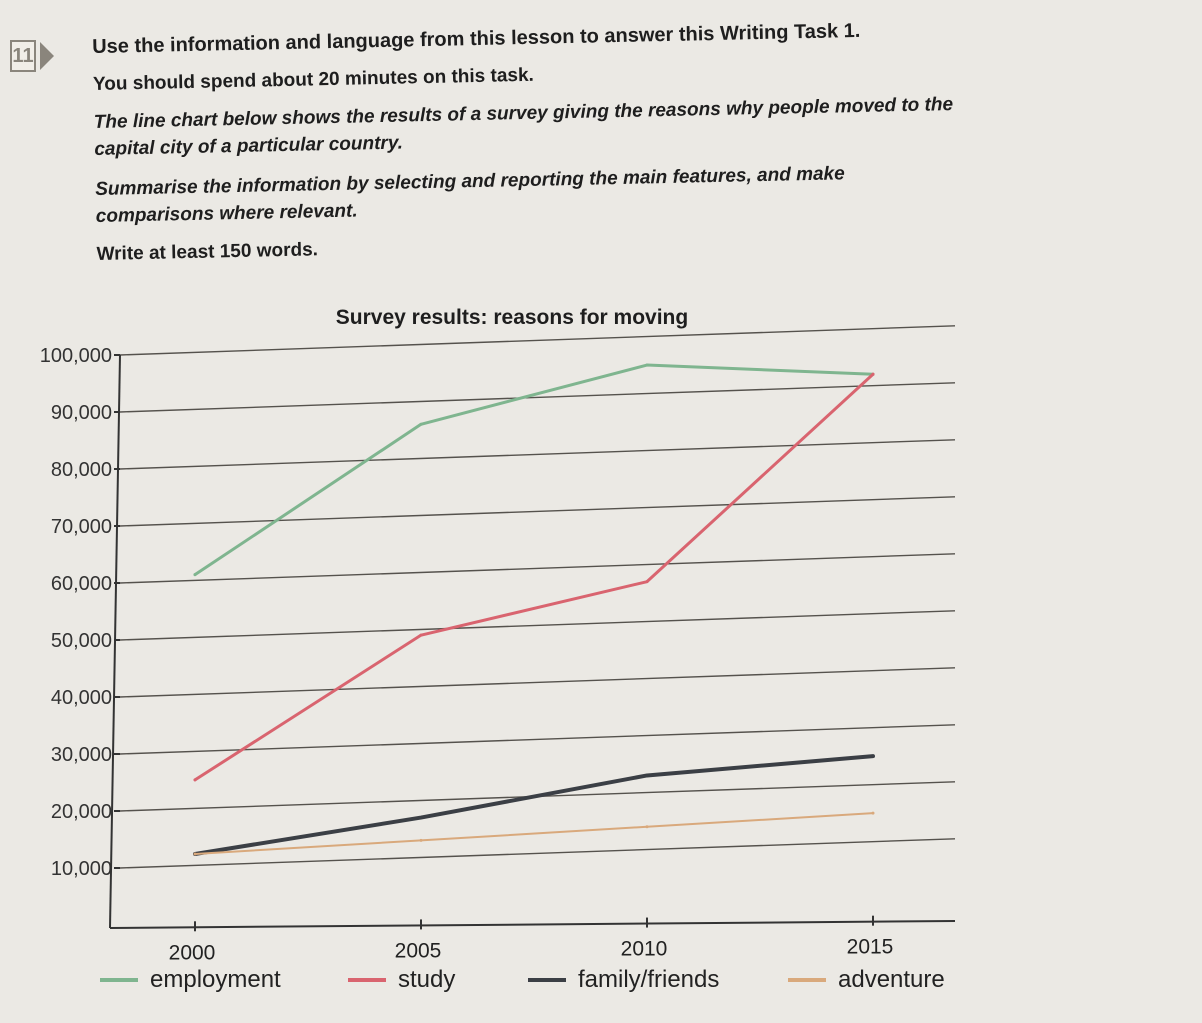  What do you see at coordinates (81, 812) in the screenshot?
I see `y-tick-label: 20,000` at bounding box center [81, 812].